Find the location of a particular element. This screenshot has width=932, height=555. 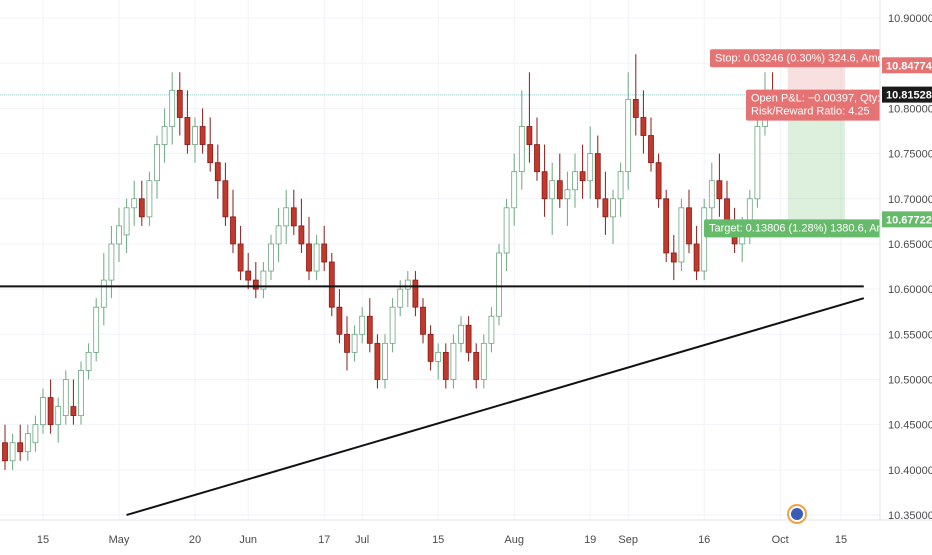

stop-label: Stop: 0.03246 (0.30%) 324.6, Amo is located at coordinates (817, 58).